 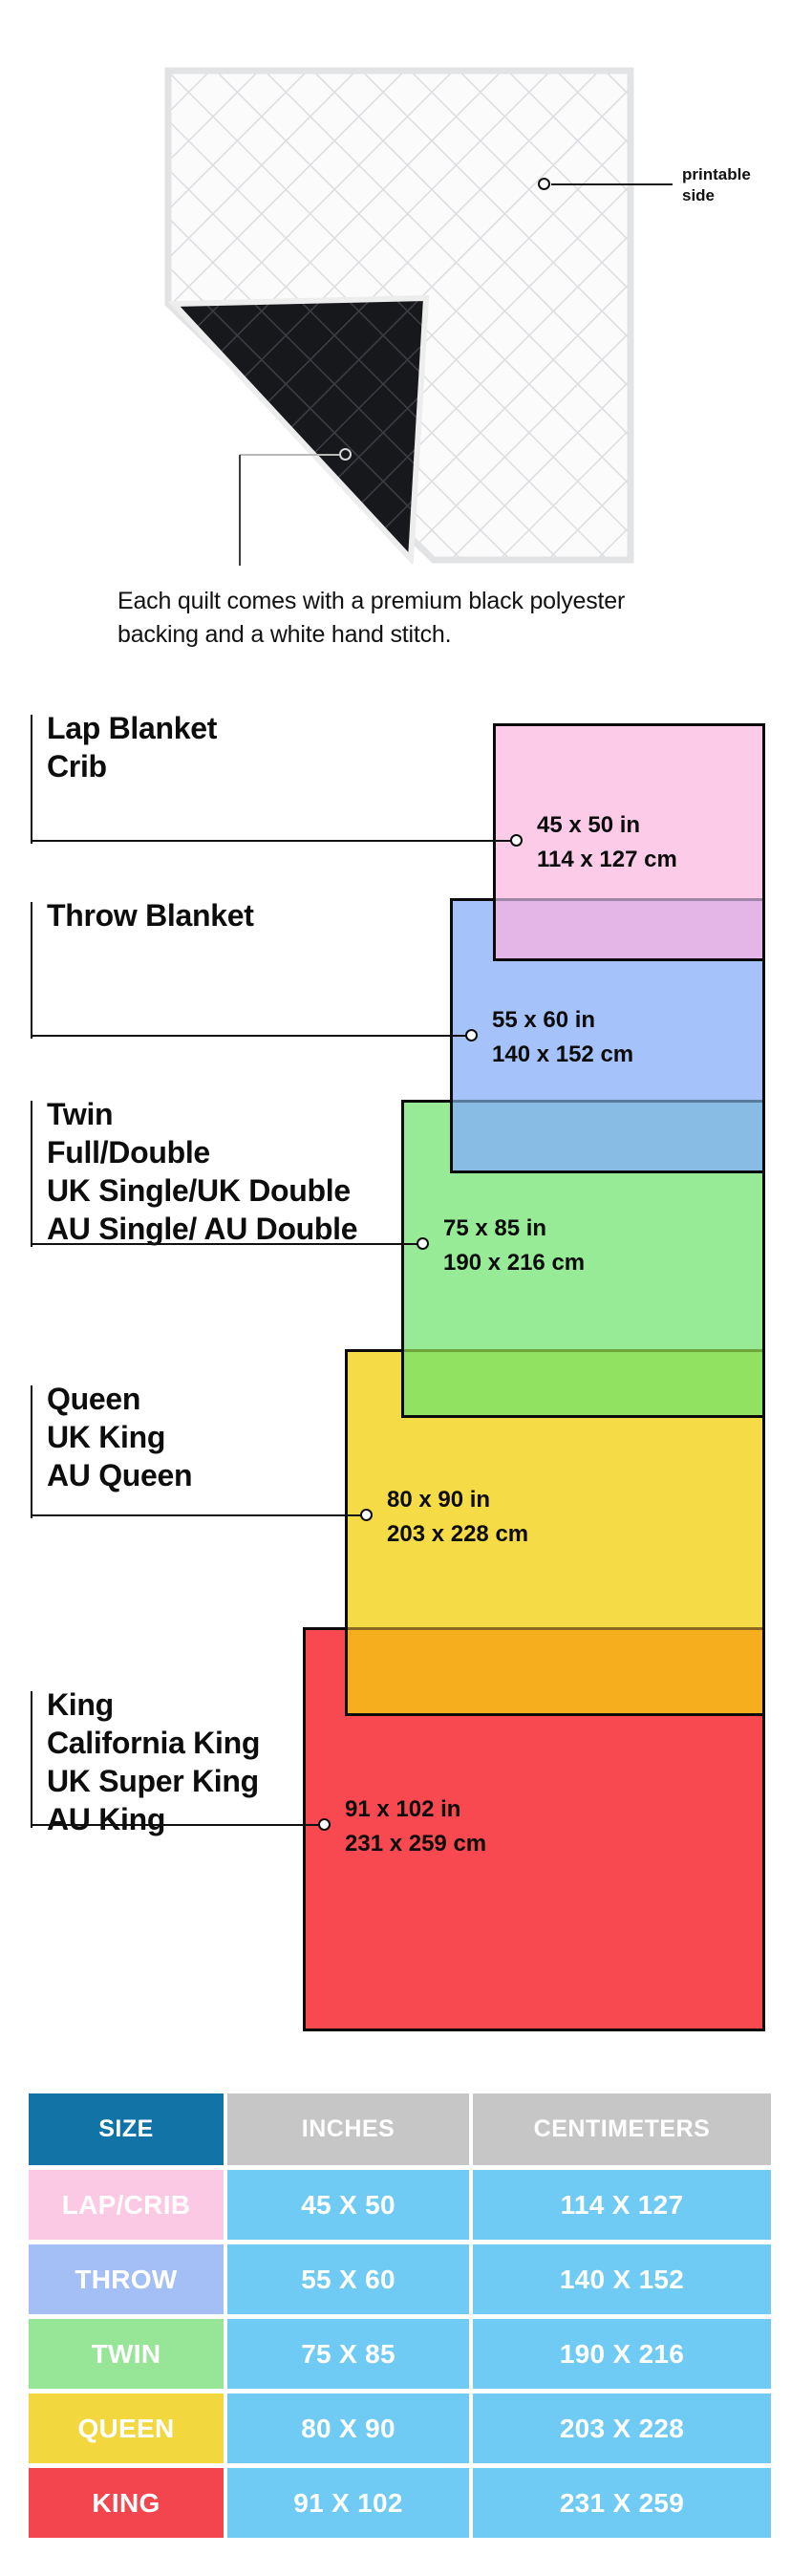 I want to click on table-cell-cm: 190 X 216, so click(x=622, y=2354).